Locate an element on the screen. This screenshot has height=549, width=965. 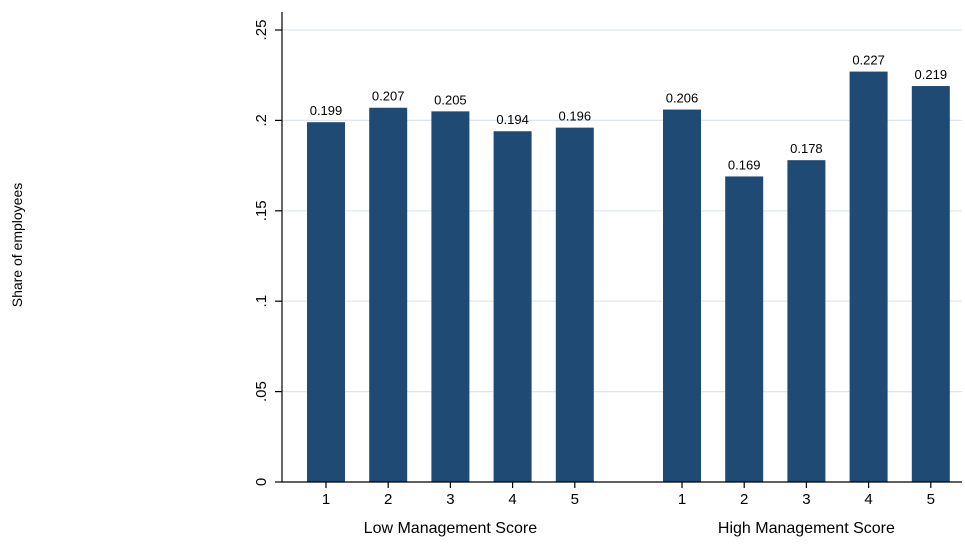
bar-value-label: 0.205 is located at coordinates (450, 99).